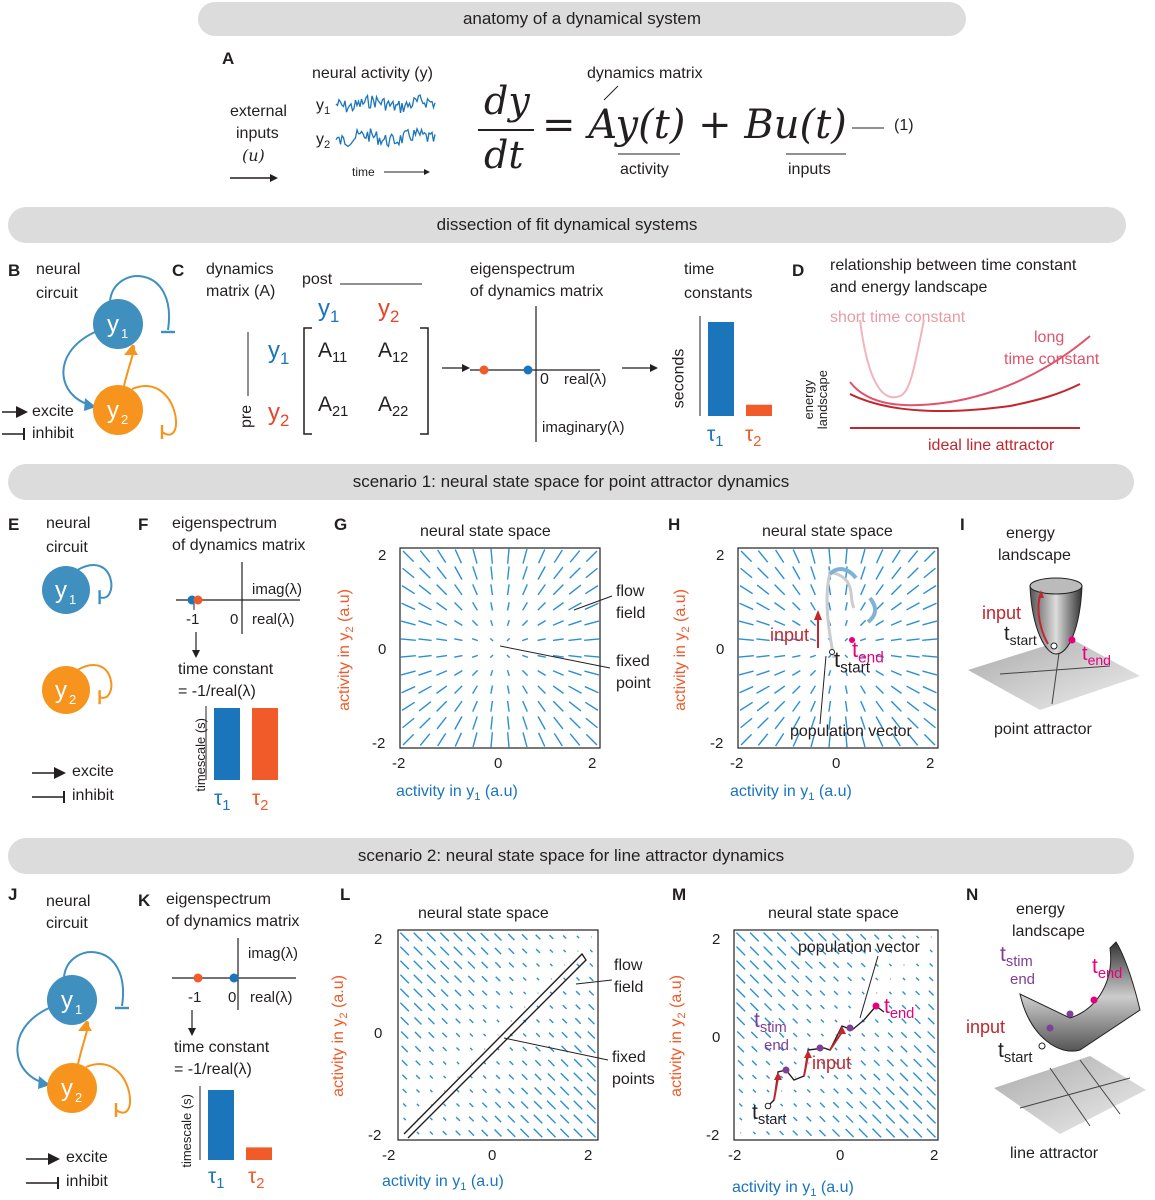 Image resolution: width=1155 pixels, height=1200 pixels. I want to click on panel-label-h: H, so click(674, 524).